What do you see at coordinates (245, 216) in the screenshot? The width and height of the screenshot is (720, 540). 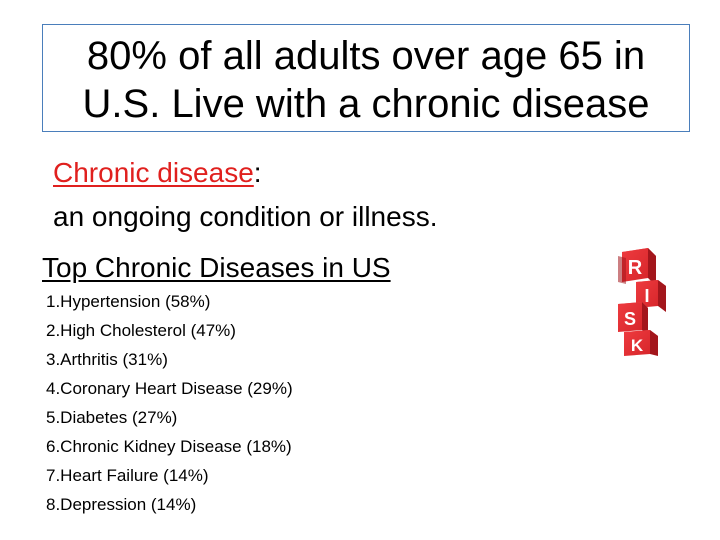 I see `definition-text: an ongoing condition or illness.` at bounding box center [245, 216].